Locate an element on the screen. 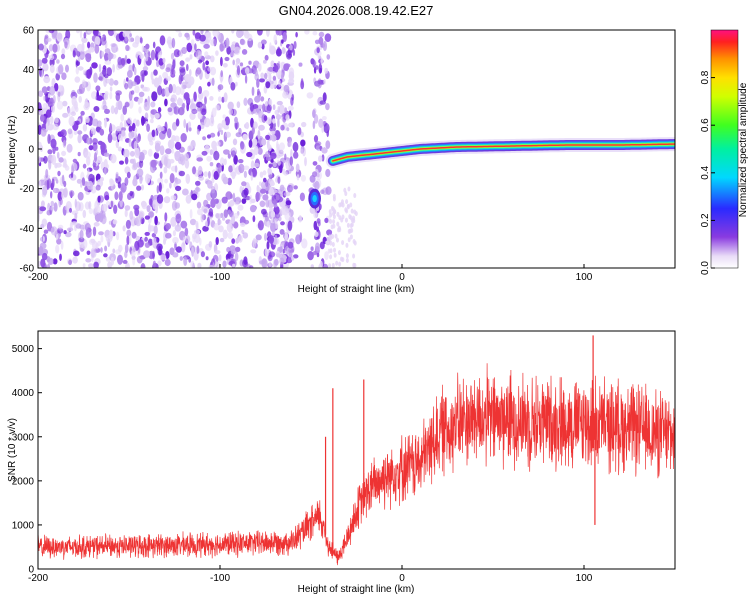 The width and height of the screenshot is (750, 600). heatmap-y-label: Frequency (Hz) is located at coordinates (12, 150).